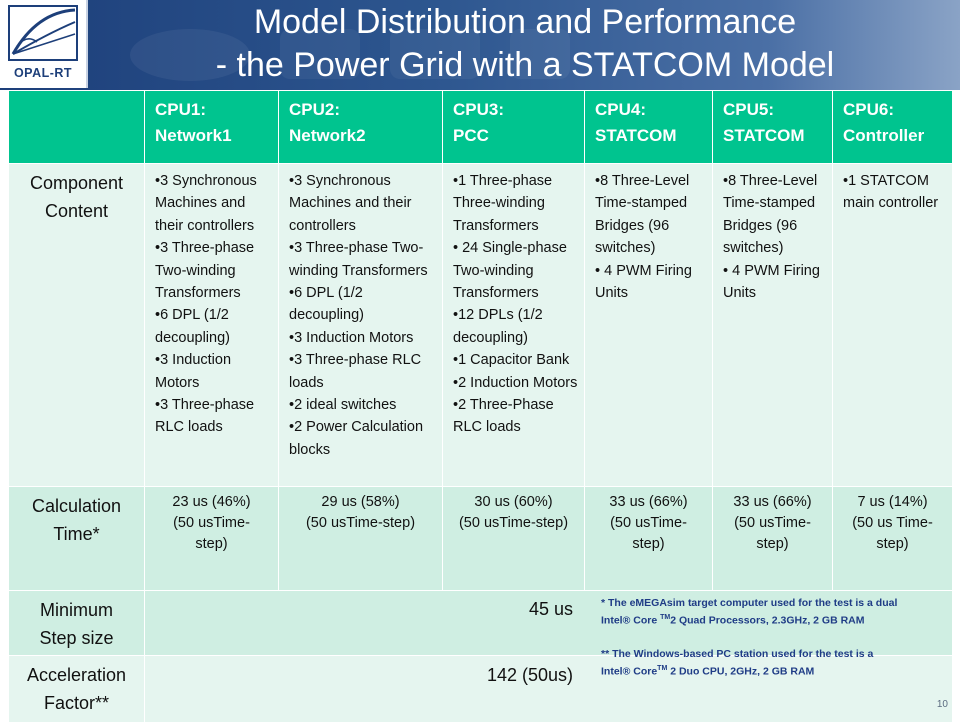  What do you see at coordinates (76, 127) in the screenshot?
I see `header-corner` at bounding box center [76, 127].